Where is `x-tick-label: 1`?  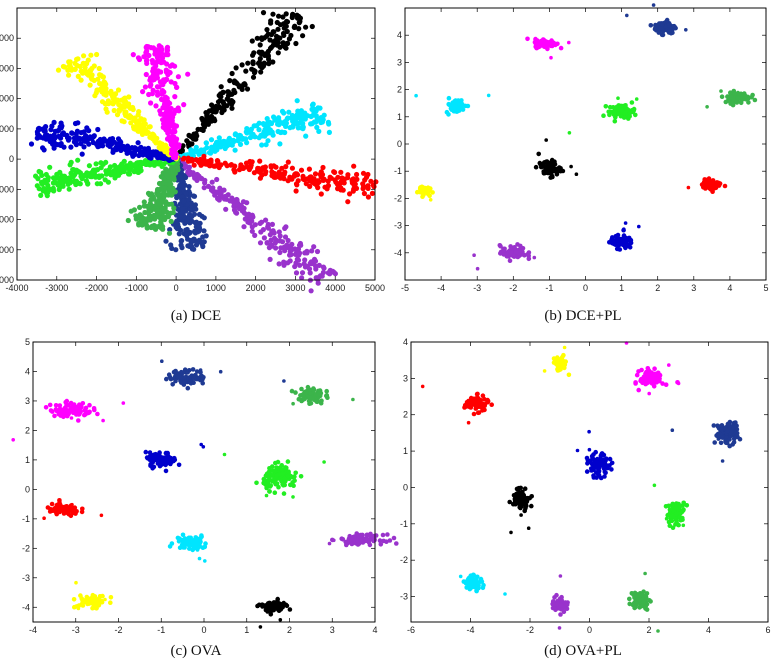 x-tick-label: 1 is located at coordinates (621, 288).